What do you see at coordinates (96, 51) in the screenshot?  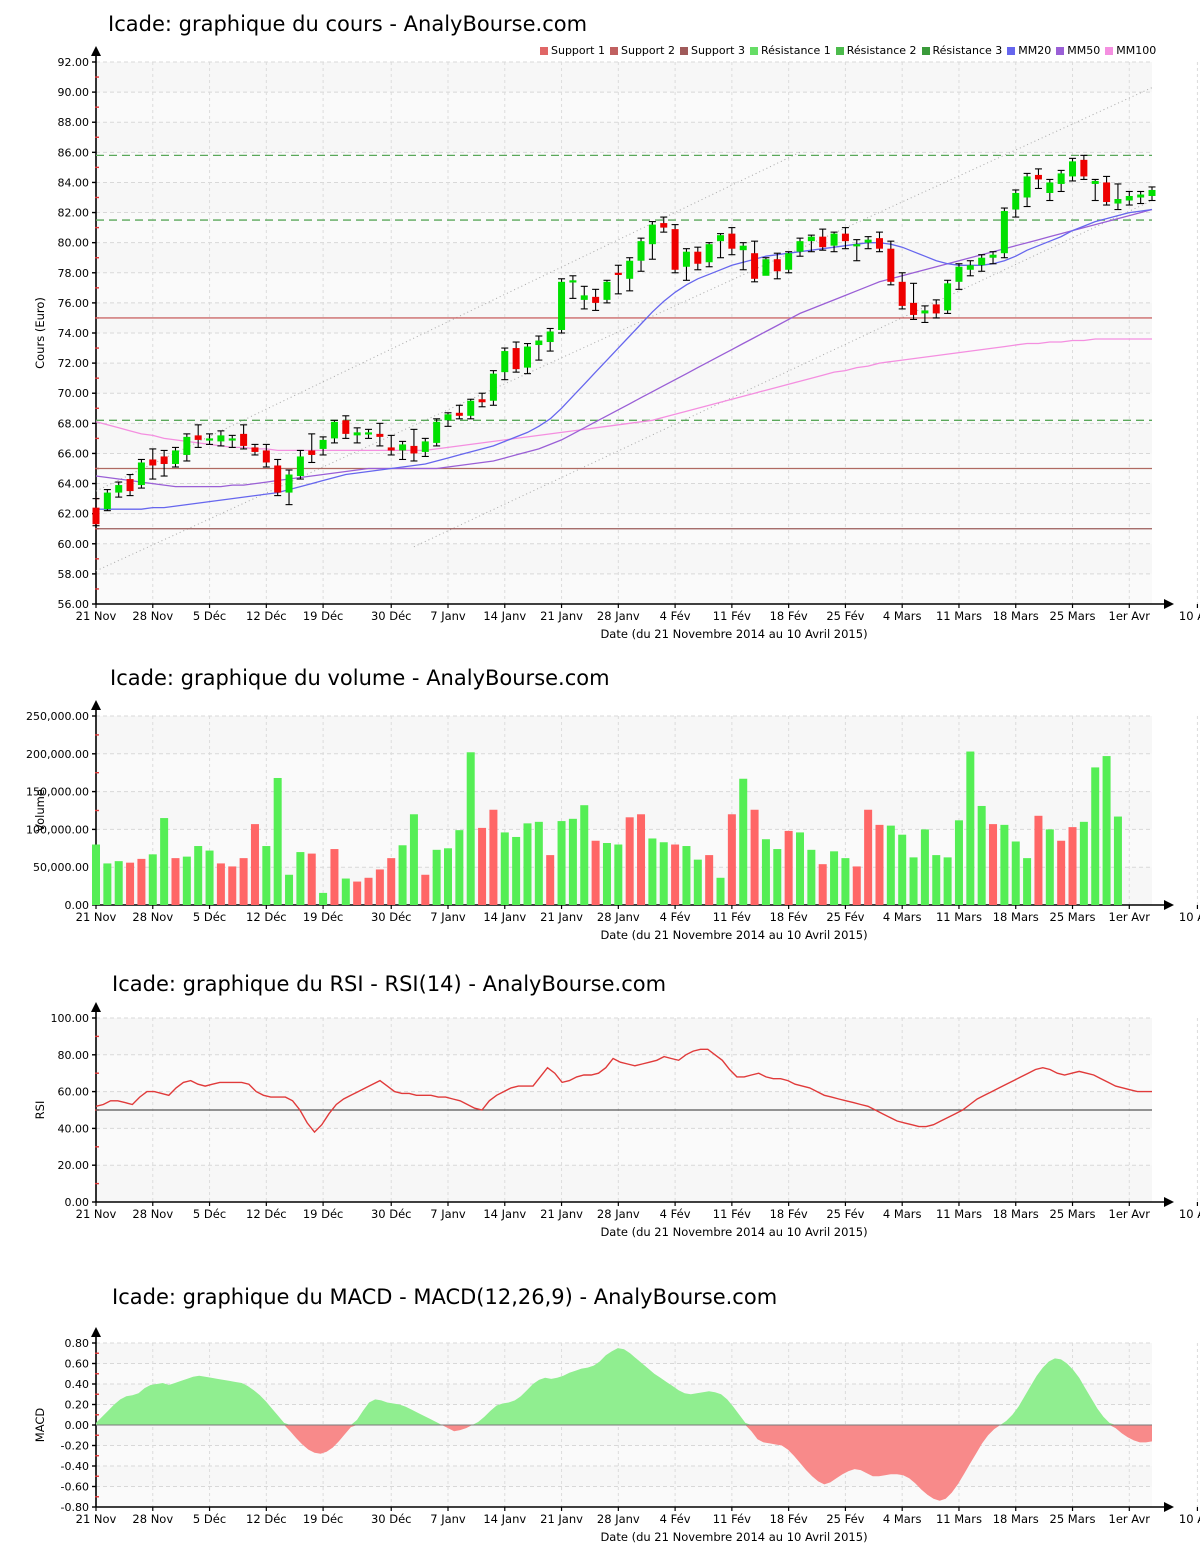 I see `y-axis-arrow` at bounding box center [96, 51].